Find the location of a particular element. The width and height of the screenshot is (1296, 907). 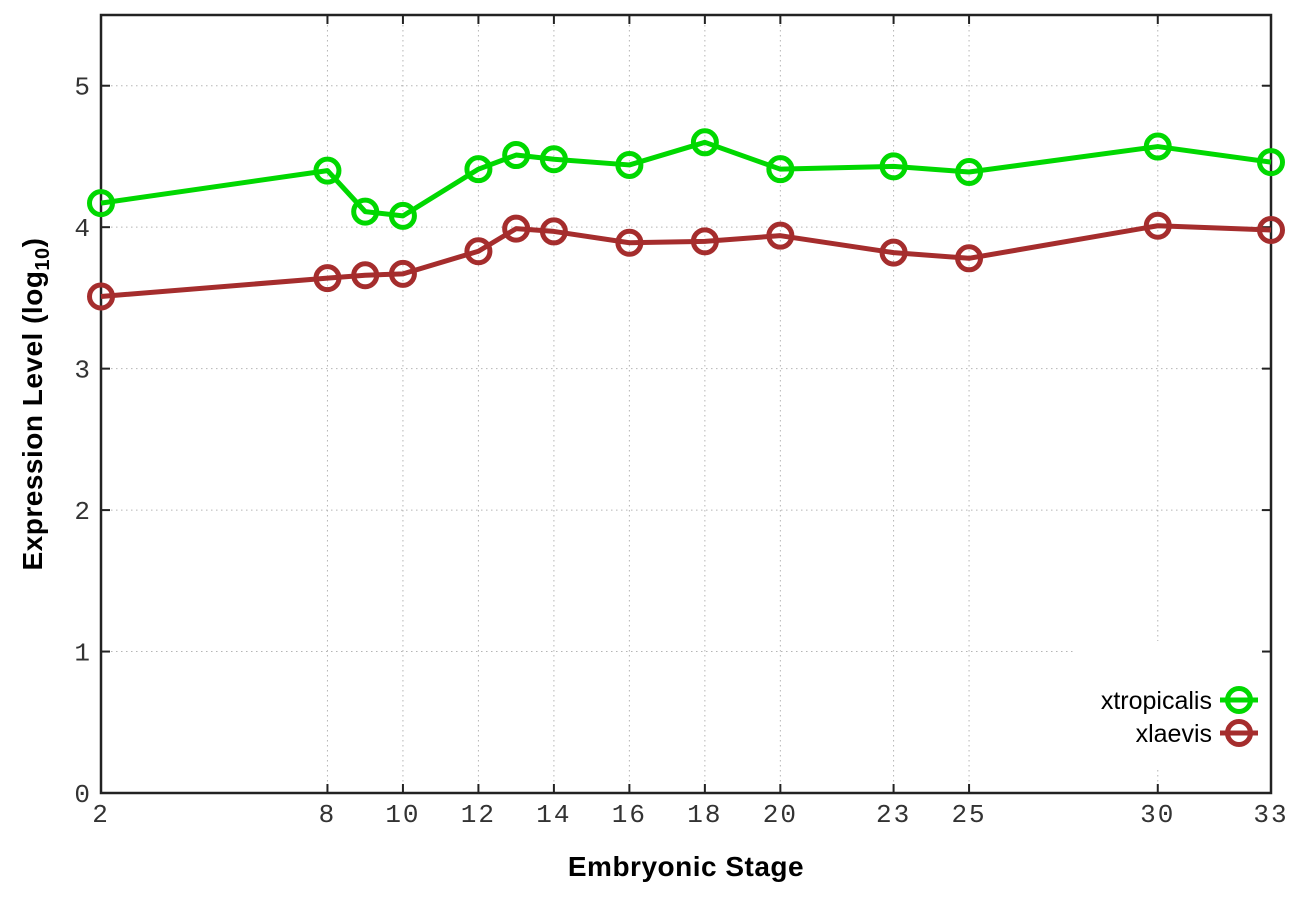

x-tick-label: 20 is located at coordinates (780, 815).